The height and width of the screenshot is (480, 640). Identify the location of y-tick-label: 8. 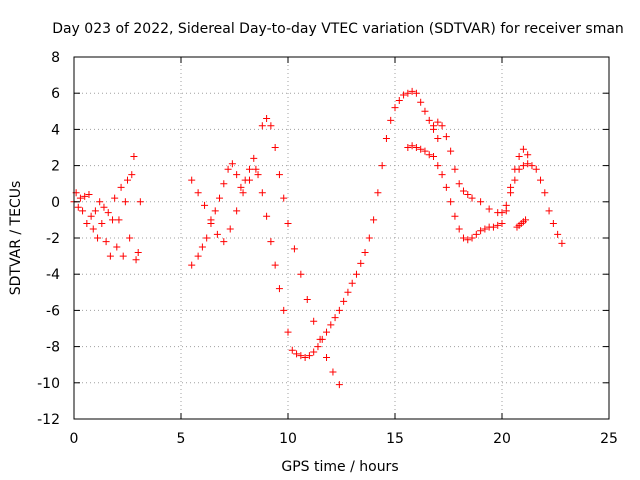
(55, 58).